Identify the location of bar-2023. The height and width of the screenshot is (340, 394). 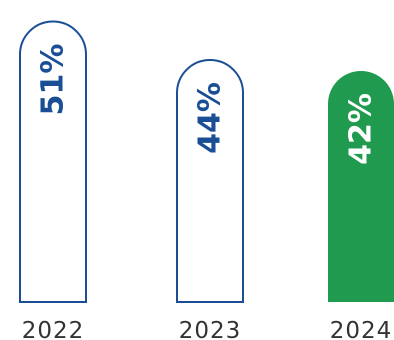
(210, 181).